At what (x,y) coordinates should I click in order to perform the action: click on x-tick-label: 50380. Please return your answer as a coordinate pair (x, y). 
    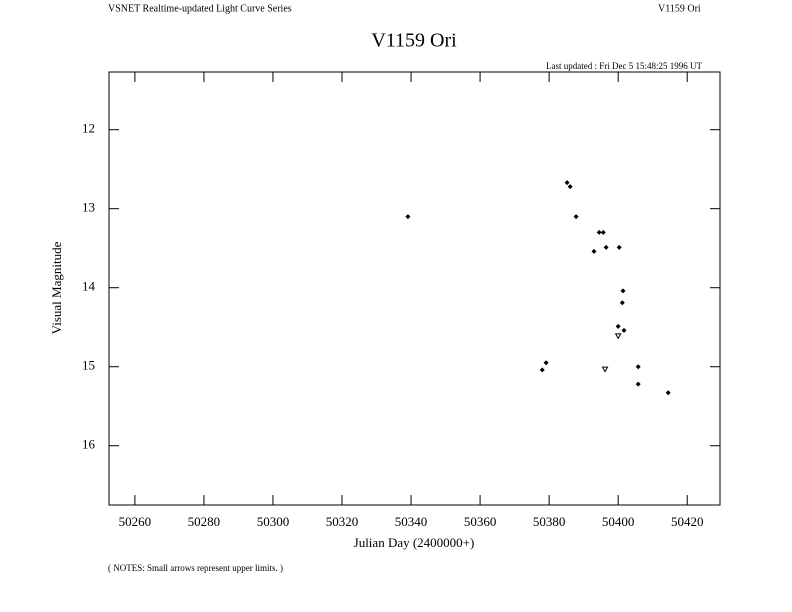
    Looking at the image, I should click on (549, 521).